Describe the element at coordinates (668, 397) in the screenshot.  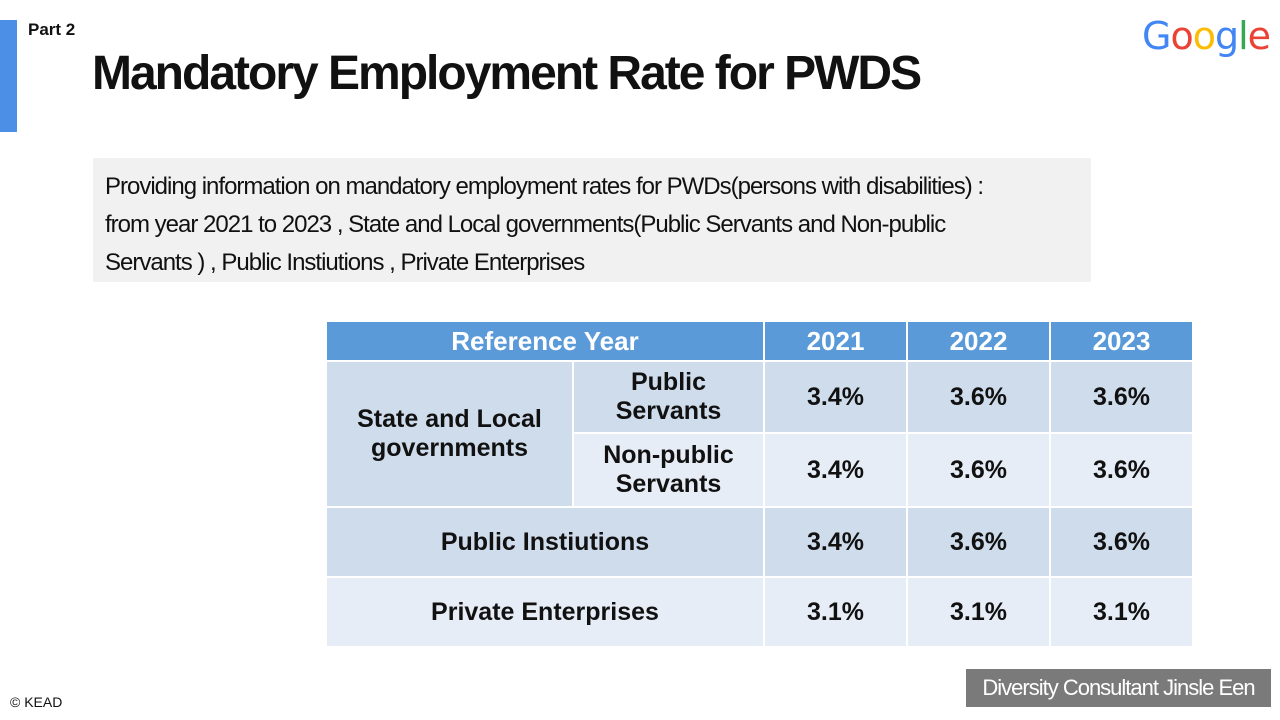
I see `row-label-public-servants: Public Servants` at that location.